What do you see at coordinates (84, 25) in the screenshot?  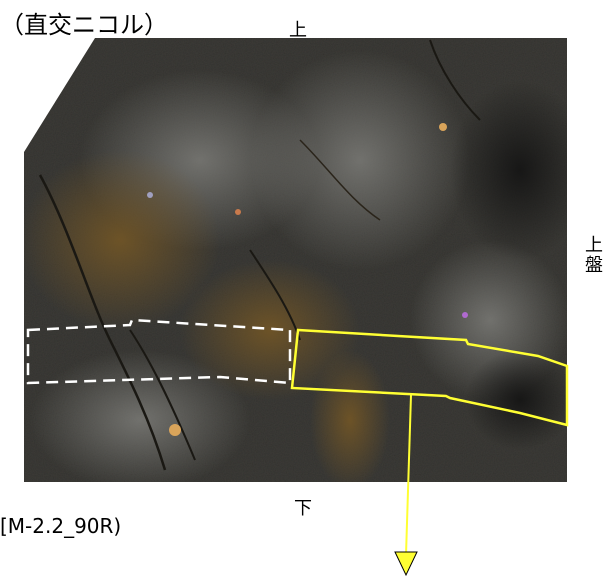 I see `figure-title: （直交ニコル）` at bounding box center [84, 25].